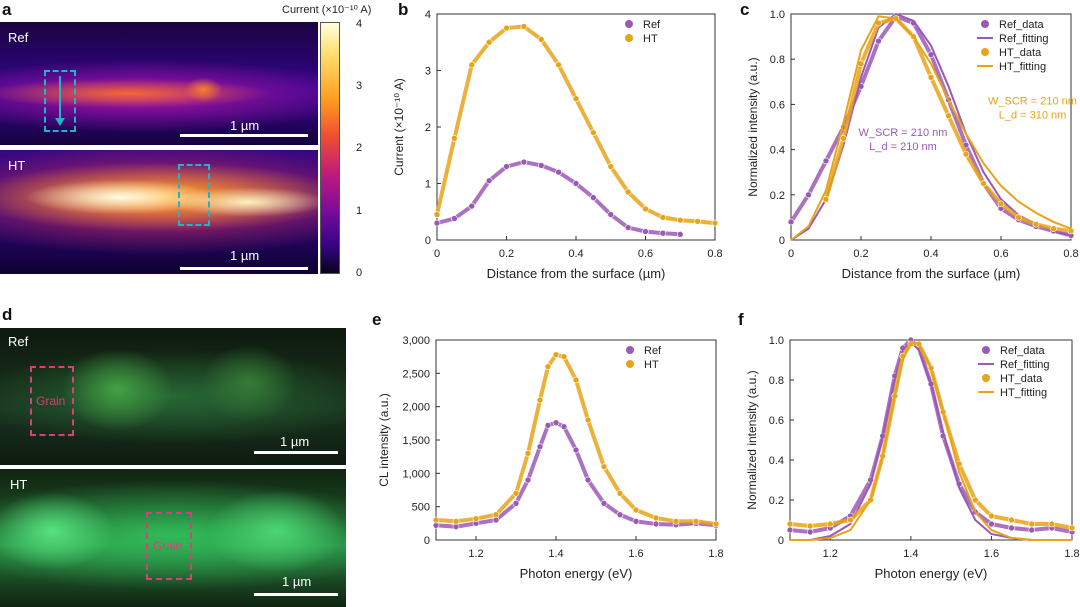 This screenshot has width=1080, height=607. I want to click on plot-frame-f, so click(931, 440).